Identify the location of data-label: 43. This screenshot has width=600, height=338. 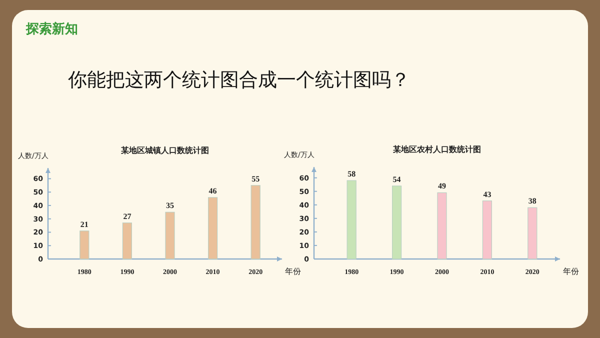
(487, 194).